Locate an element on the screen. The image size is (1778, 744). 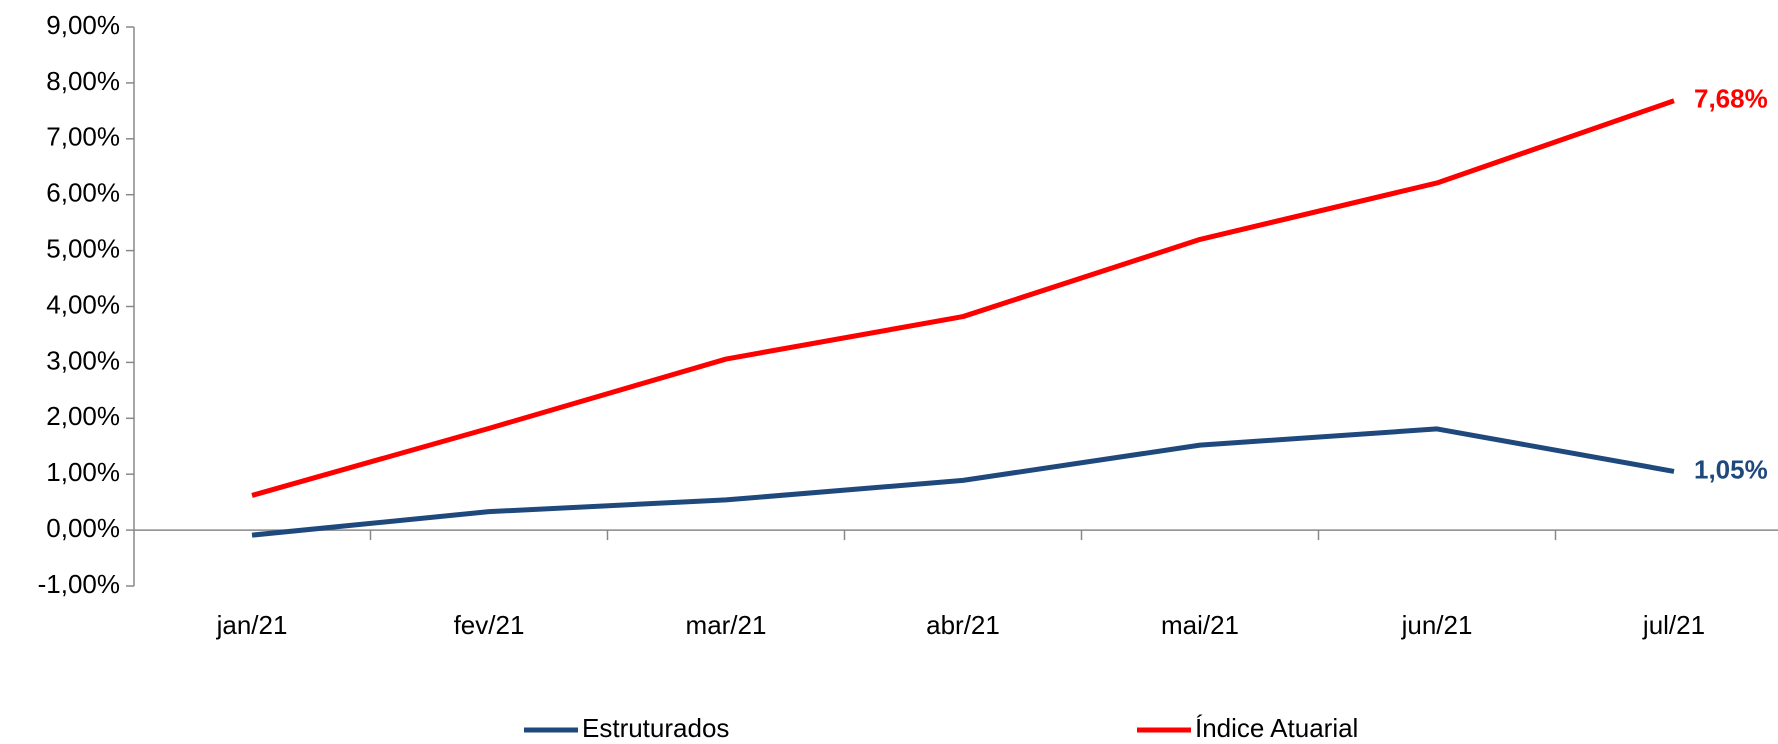
data-label: 1,05% is located at coordinates (1731, 469).